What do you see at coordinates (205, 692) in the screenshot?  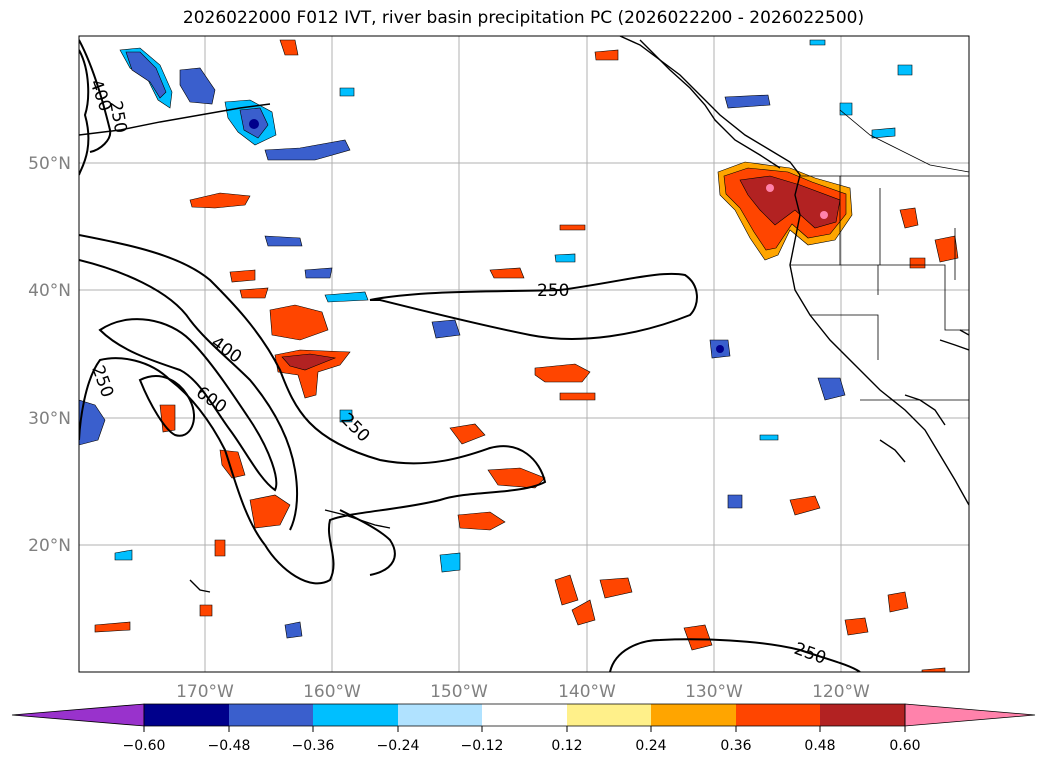 I see `lon-label: 170°W` at bounding box center [205, 692].